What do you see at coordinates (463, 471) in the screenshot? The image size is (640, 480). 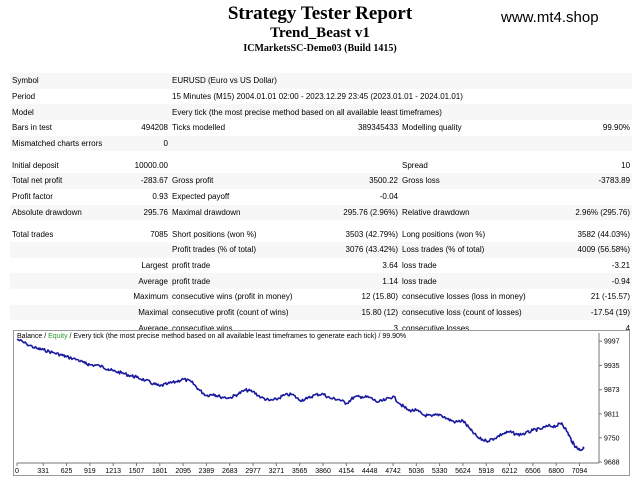 I see `x-tick-label: 5624` at bounding box center [463, 471].